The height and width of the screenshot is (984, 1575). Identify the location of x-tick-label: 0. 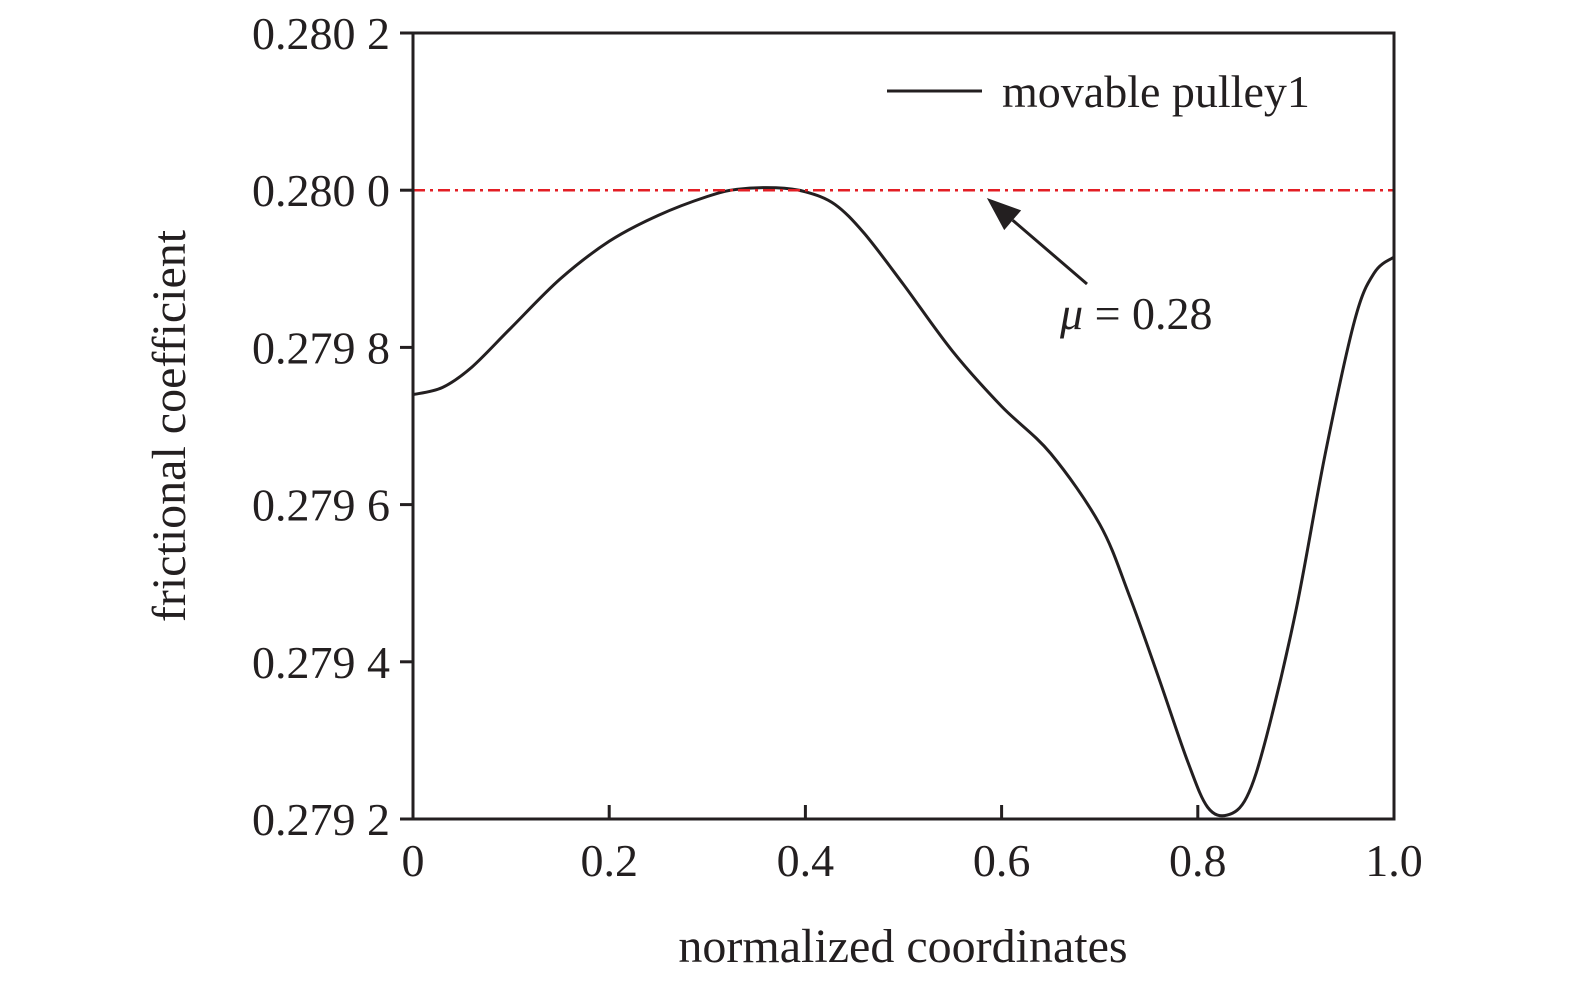
(413, 860).